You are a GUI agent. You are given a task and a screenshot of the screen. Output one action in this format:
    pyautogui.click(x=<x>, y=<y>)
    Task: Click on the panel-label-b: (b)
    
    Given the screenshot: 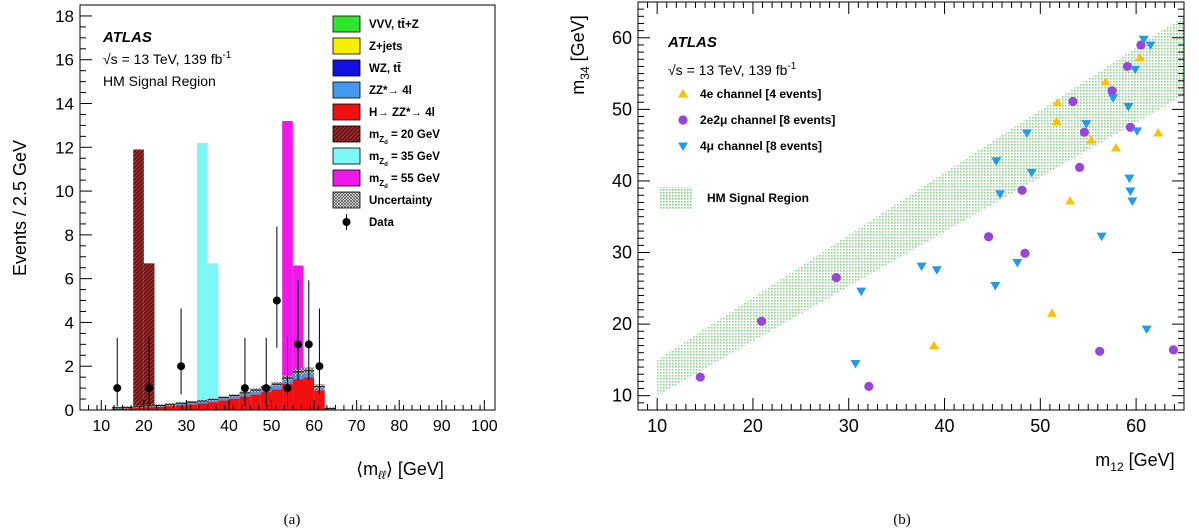 What is the action you would take?
    pyautogui.click(x=902, y=520)
    